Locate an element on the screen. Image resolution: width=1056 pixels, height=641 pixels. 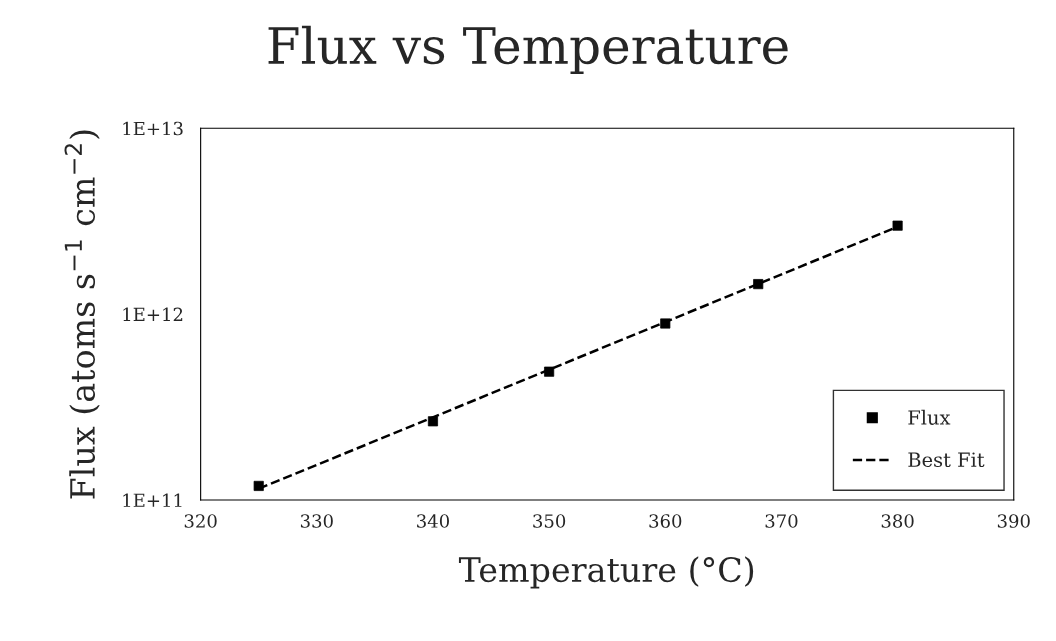
x-tick-label: 320 is located at coordinates (200, 521).